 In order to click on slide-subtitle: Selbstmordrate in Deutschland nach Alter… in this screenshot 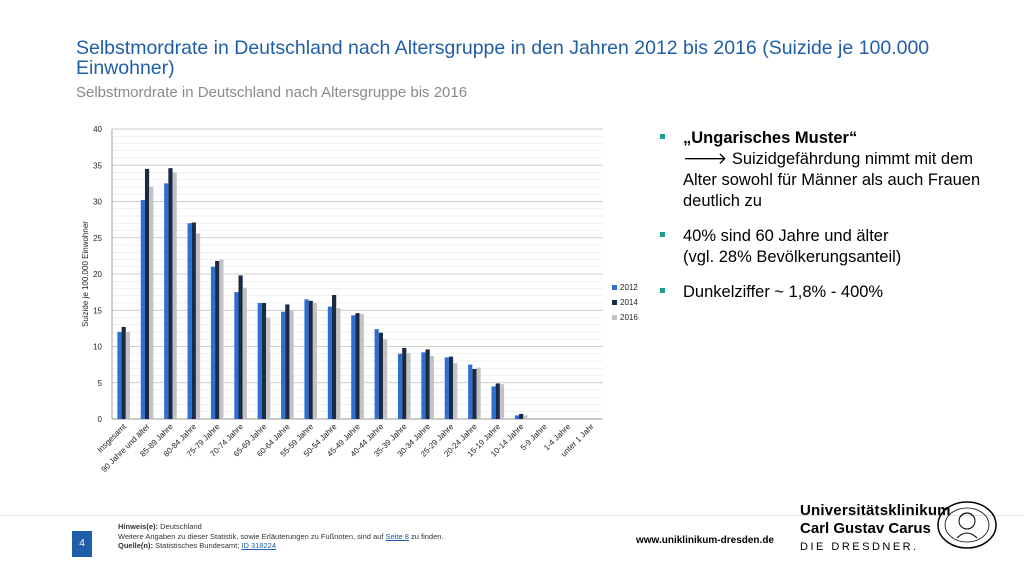, I will do `click(272, 92)`.